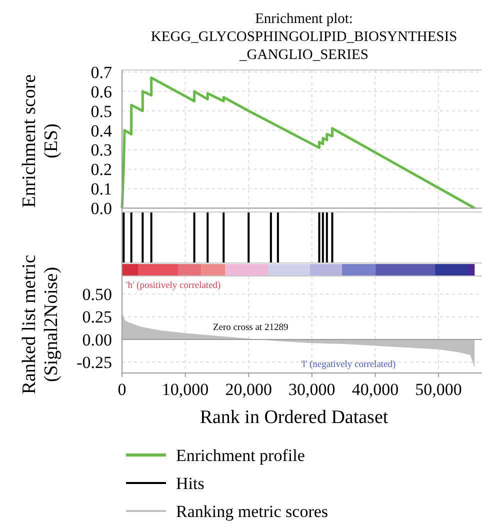  I want to click on annotation: Zero cross at 21289, so click(250, 328).